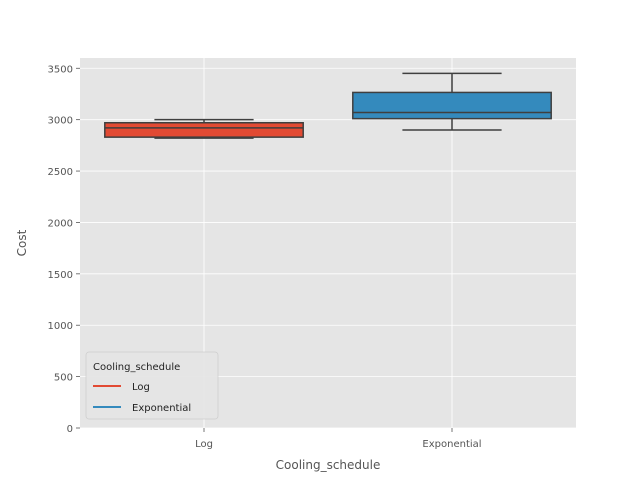 The height and width of the screenshot is (480, 640). Describe the element at coordinates (141, 387) in the screenshot. I see `legend-label-log: Log` at that location.